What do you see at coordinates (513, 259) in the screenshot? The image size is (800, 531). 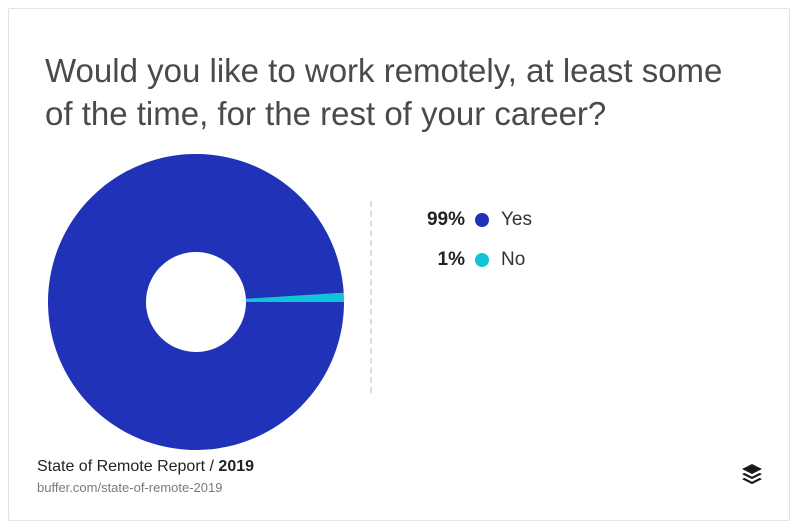 I see `legend-label: No` at bounding box center [513, 259].